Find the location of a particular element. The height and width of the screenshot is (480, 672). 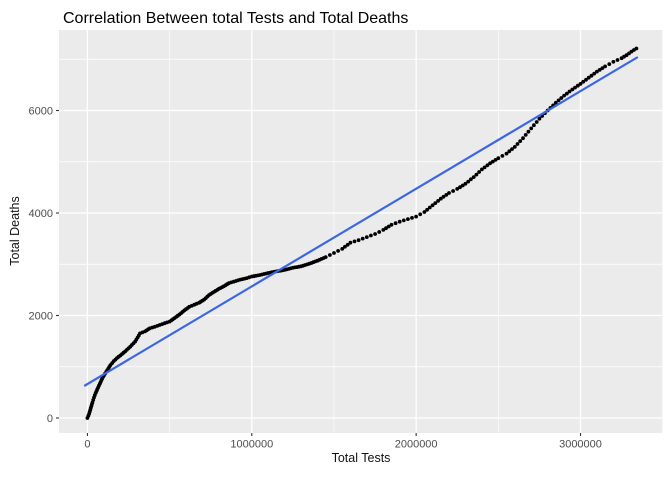

y-tick-label: 0 is located at coordinates (50, 419).